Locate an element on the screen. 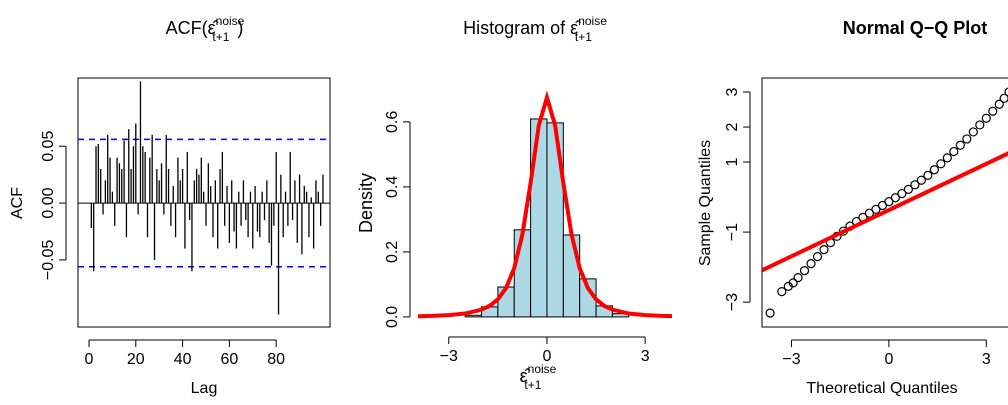 The height and width of the screenshot is (405, 1008). chart-title: Histogram of ε̂noise t+1 is located at coordinates (535, 29).